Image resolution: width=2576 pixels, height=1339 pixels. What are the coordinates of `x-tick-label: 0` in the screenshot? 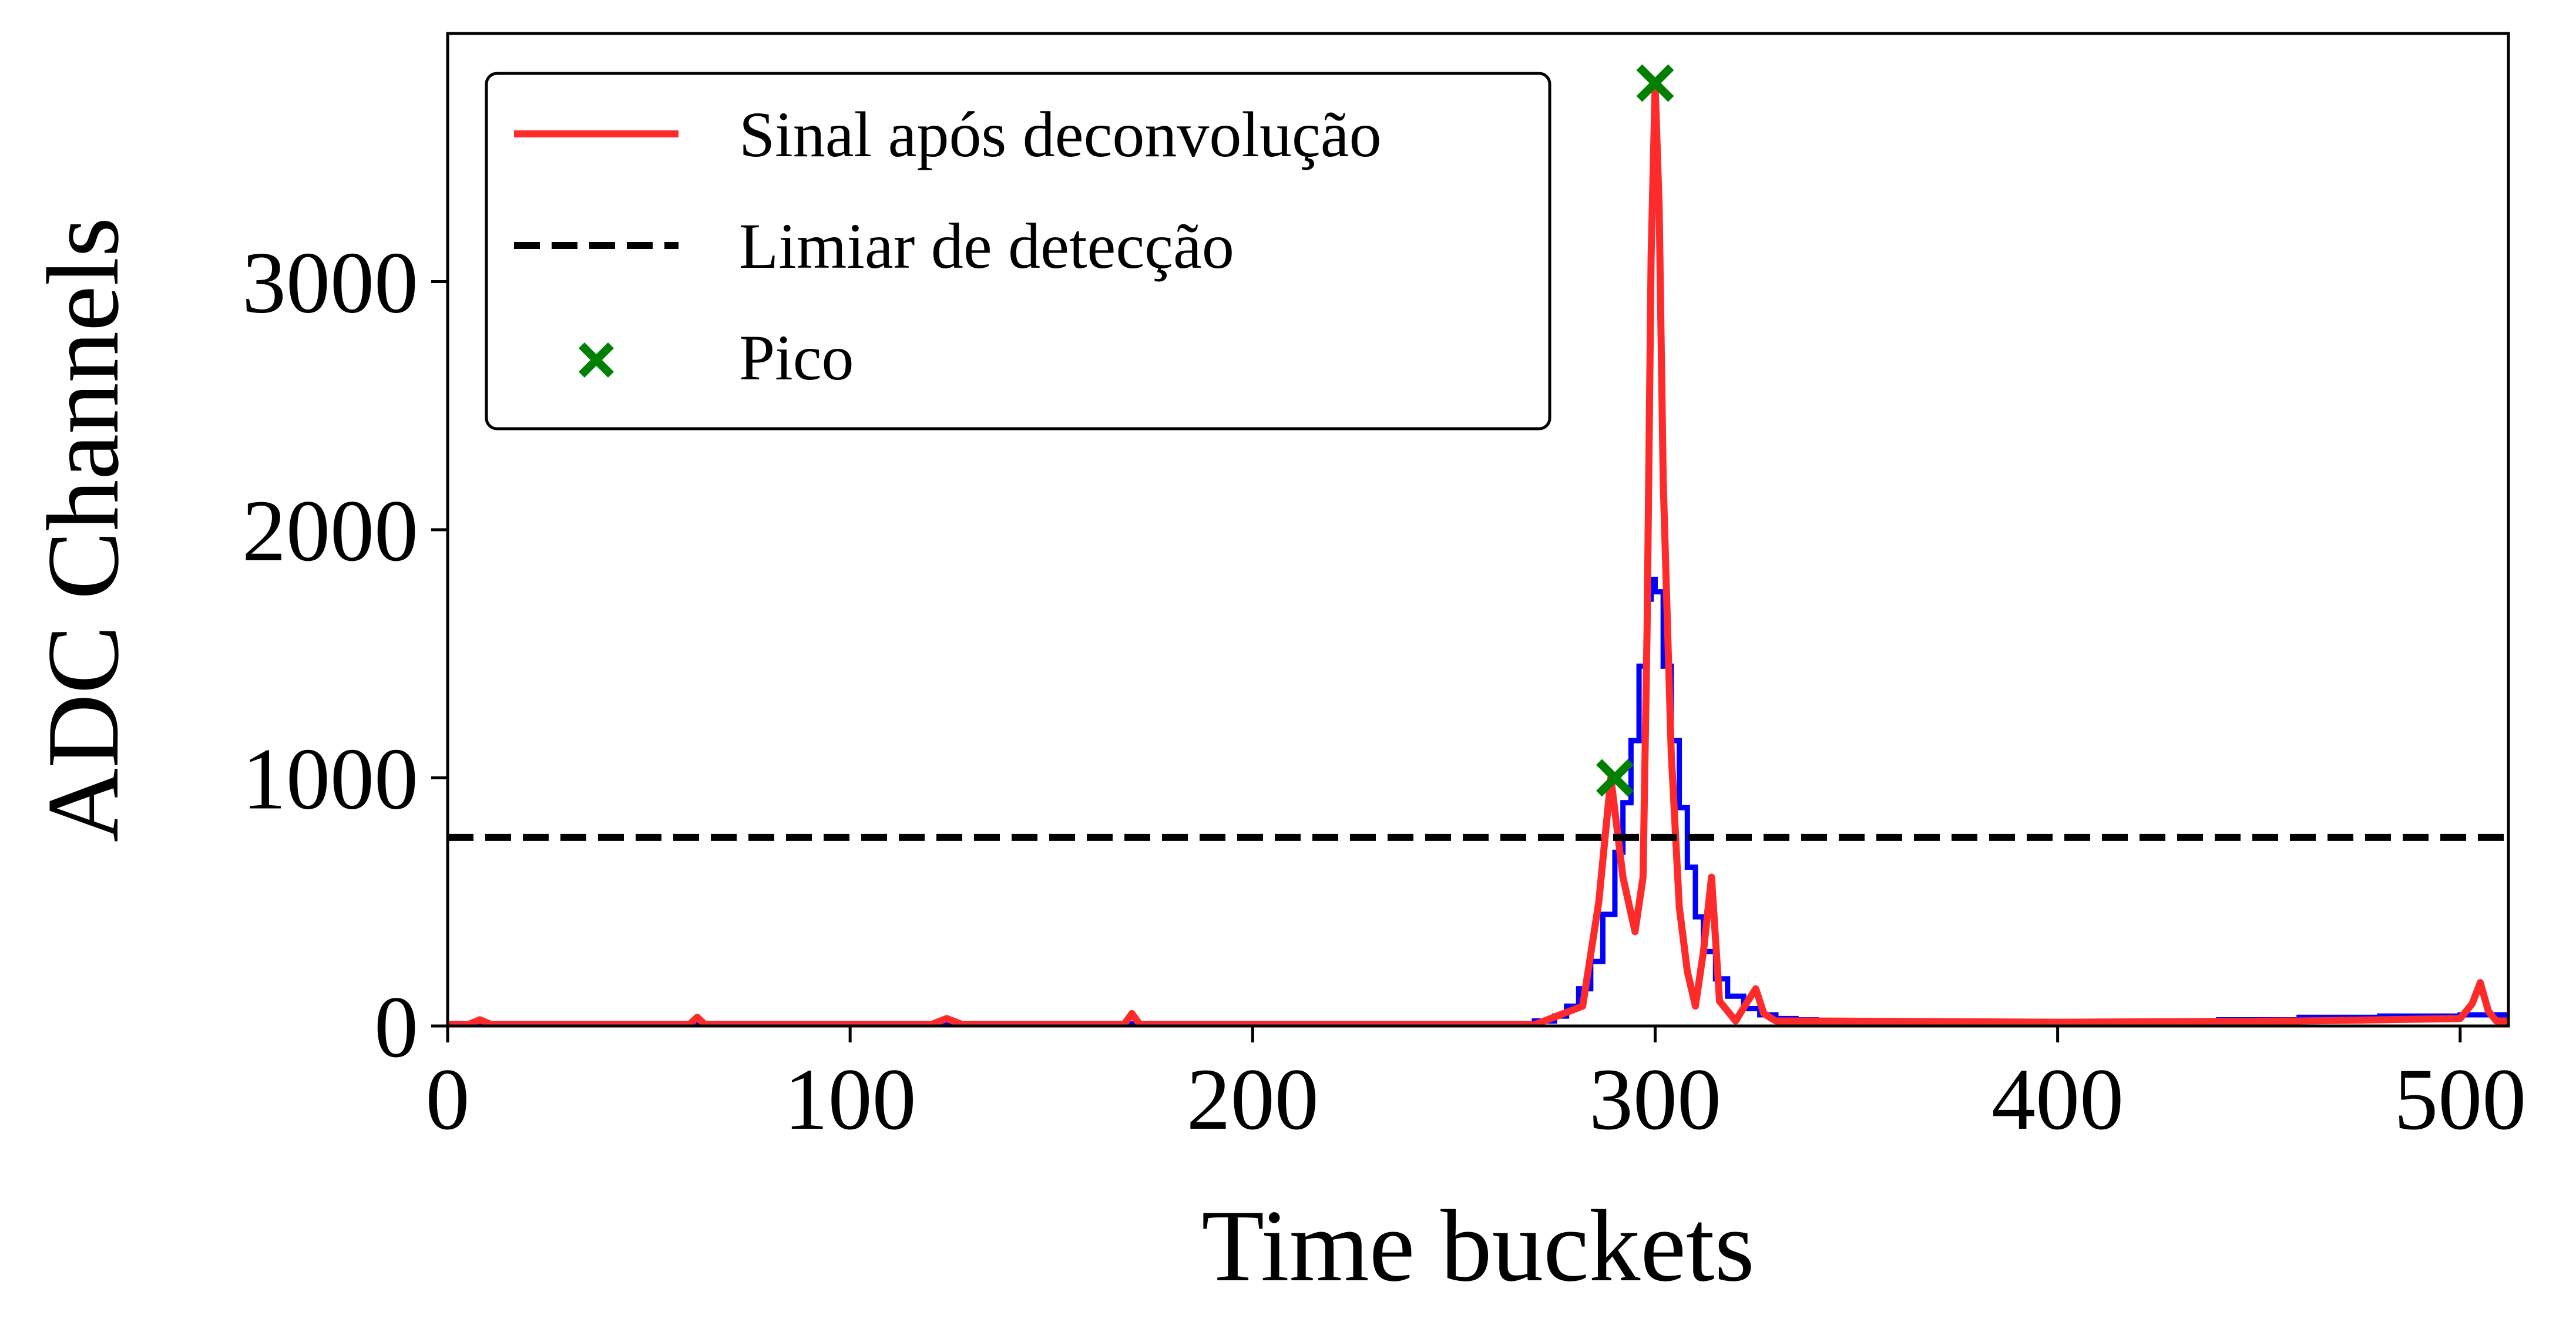 It's located at (448, 1099).